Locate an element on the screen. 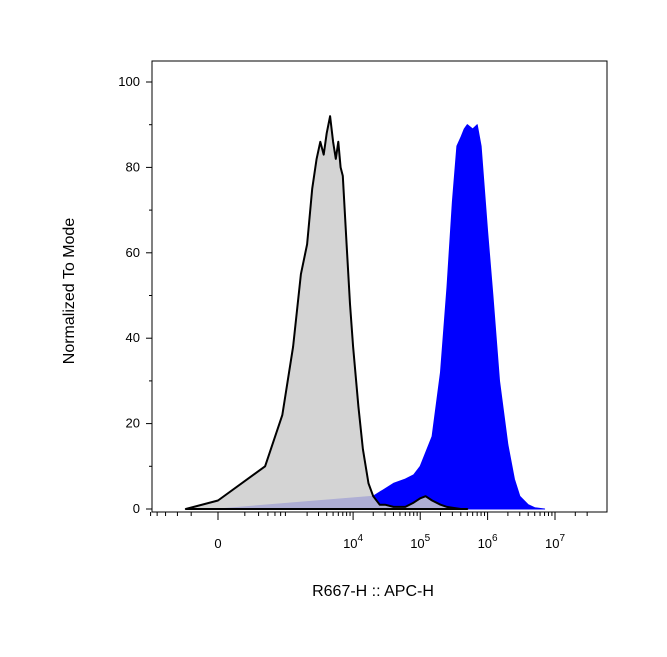 This screenshot has height=657, width=667. x-tick-label: 10⁷ is located at coordinates (555, 542).